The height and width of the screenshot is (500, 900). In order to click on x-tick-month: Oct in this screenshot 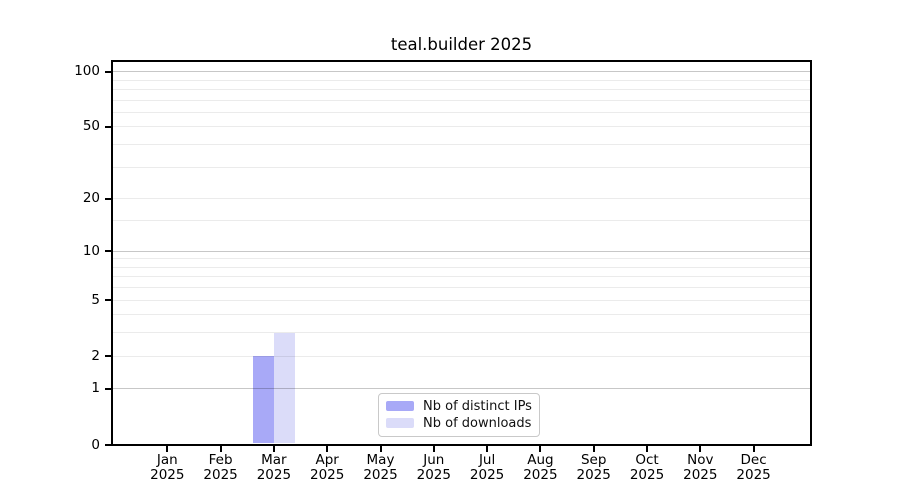, I will do `click(647, 459)`.